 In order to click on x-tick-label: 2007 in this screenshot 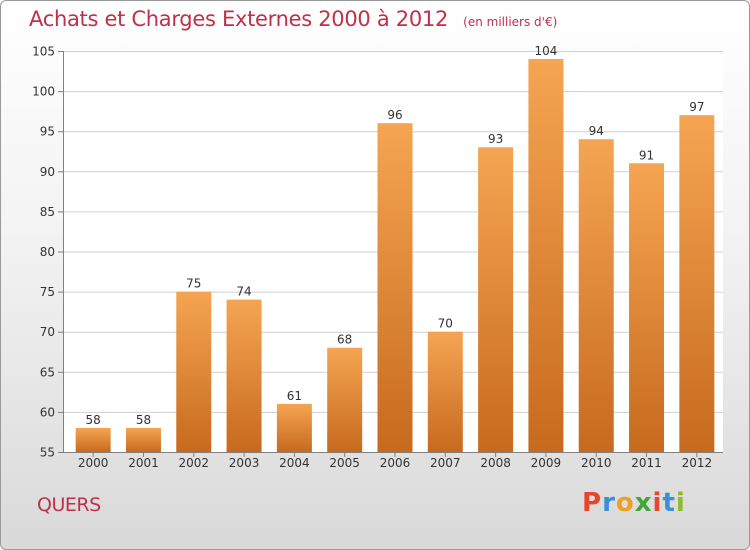, I will do `click(445, 463)`.